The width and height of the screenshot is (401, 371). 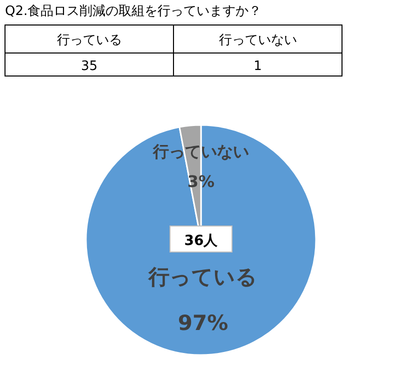 What do you see at coordinates (200, 151) in the screenshot?
I see `slice-label: 行っていない` at bounding box center [200, 151].